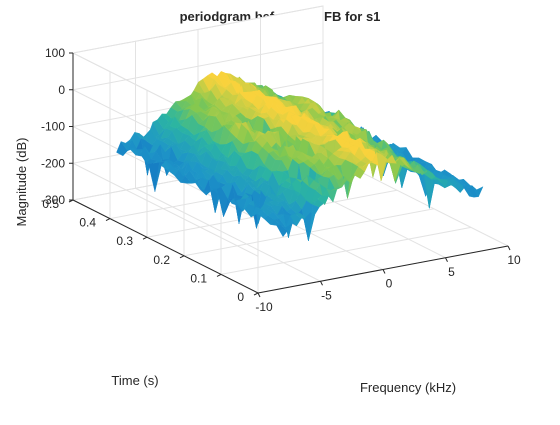 Image resolution: width=560 pixels, height=425 pixels. What do you see at coordinates (264, 307) in the screenshot?
I see `x-tick-label: -10` at bounding box center [264, 307].